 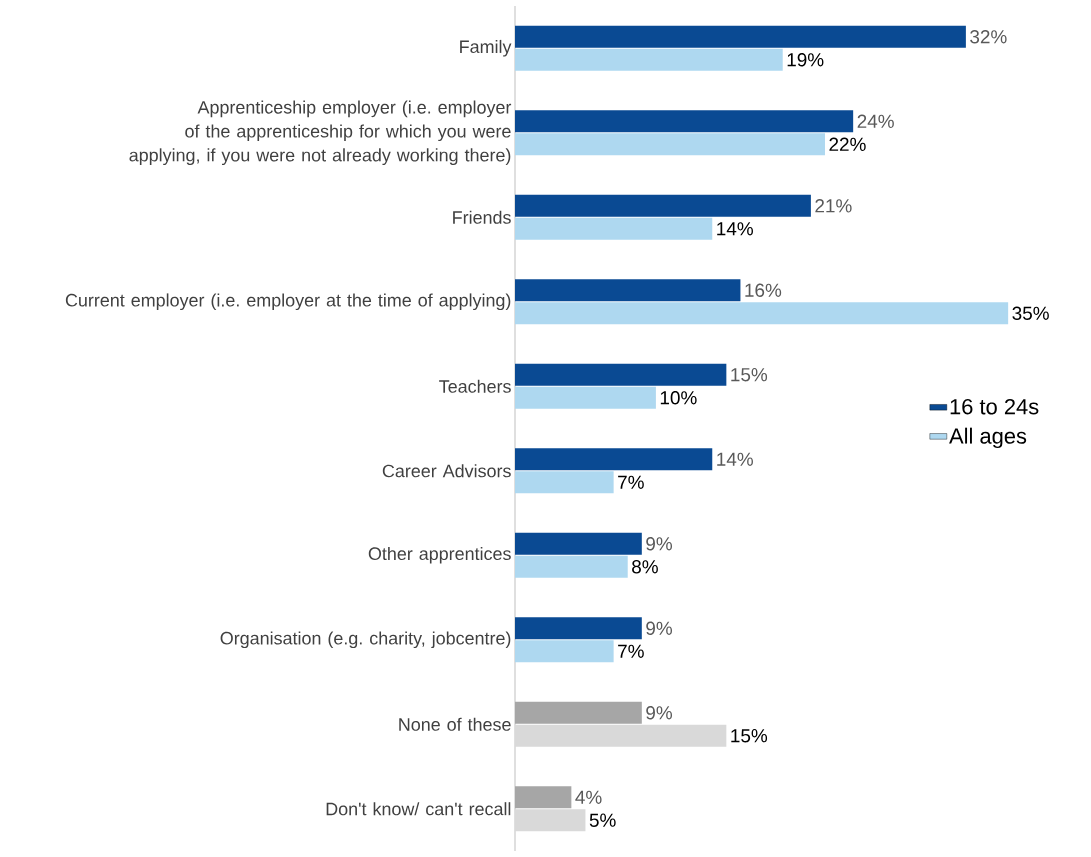 I want to click on data-label: 8%, so click(x=645, y=567).